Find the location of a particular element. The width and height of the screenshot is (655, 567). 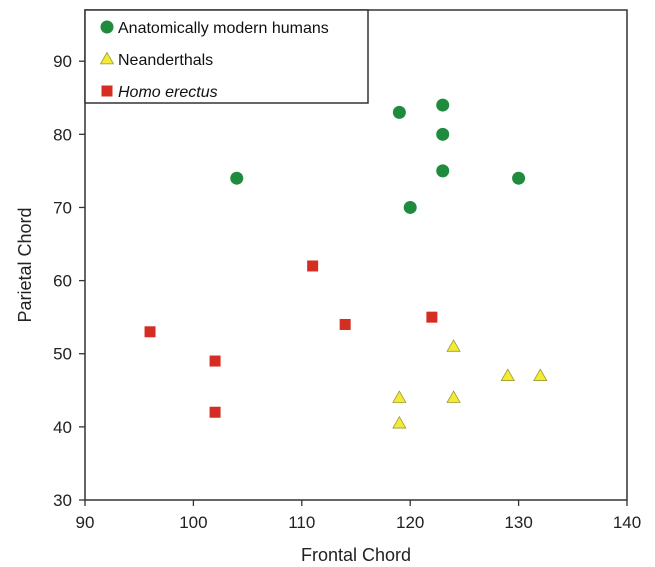

x-tick-label: 90 is located at coordinates (85, 522).